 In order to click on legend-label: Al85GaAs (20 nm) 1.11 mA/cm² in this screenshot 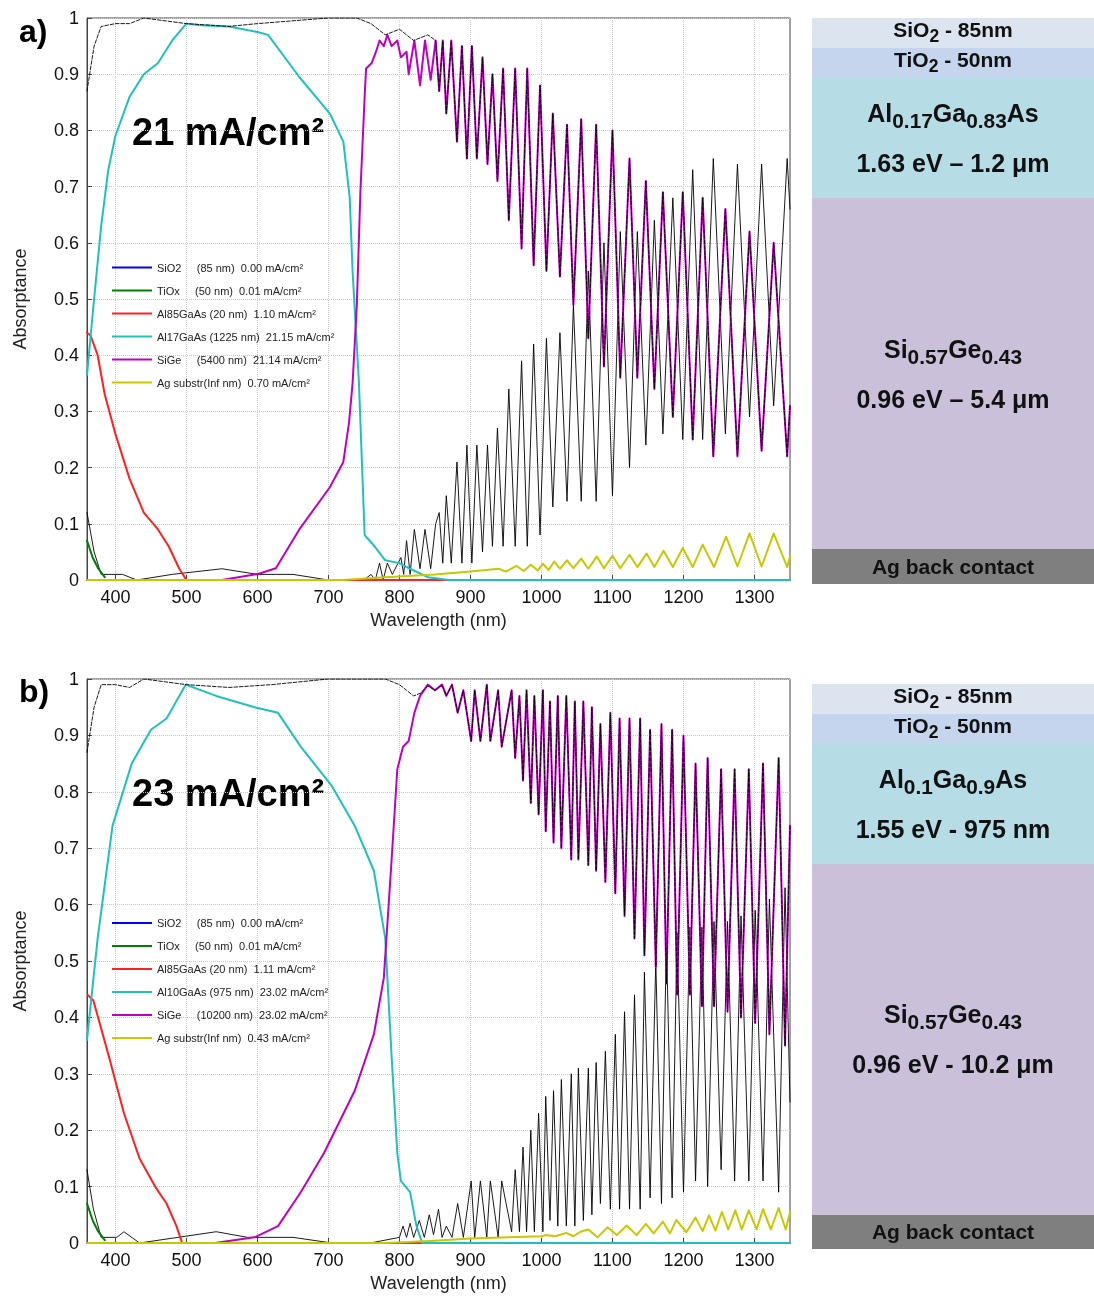, I will do `click(236, 969)`.